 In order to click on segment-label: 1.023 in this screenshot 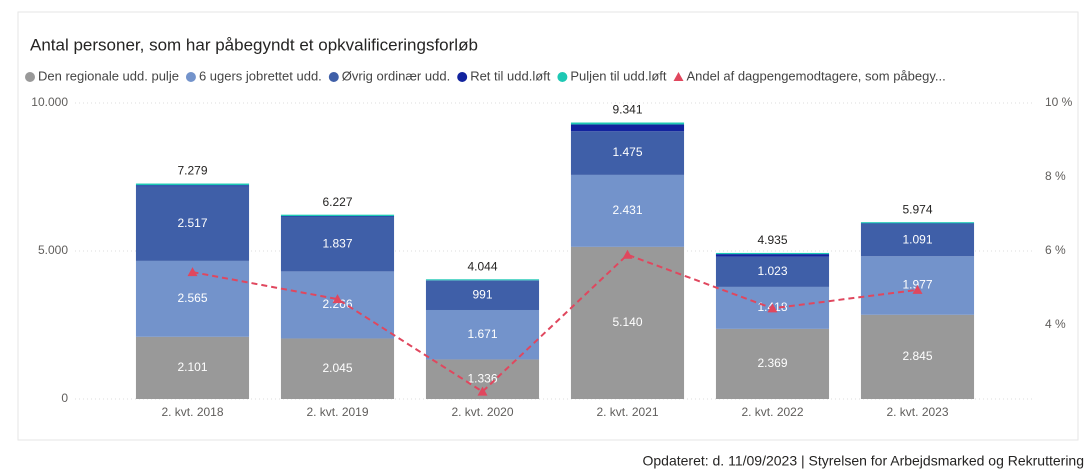, I will do `click(772, 271)`.